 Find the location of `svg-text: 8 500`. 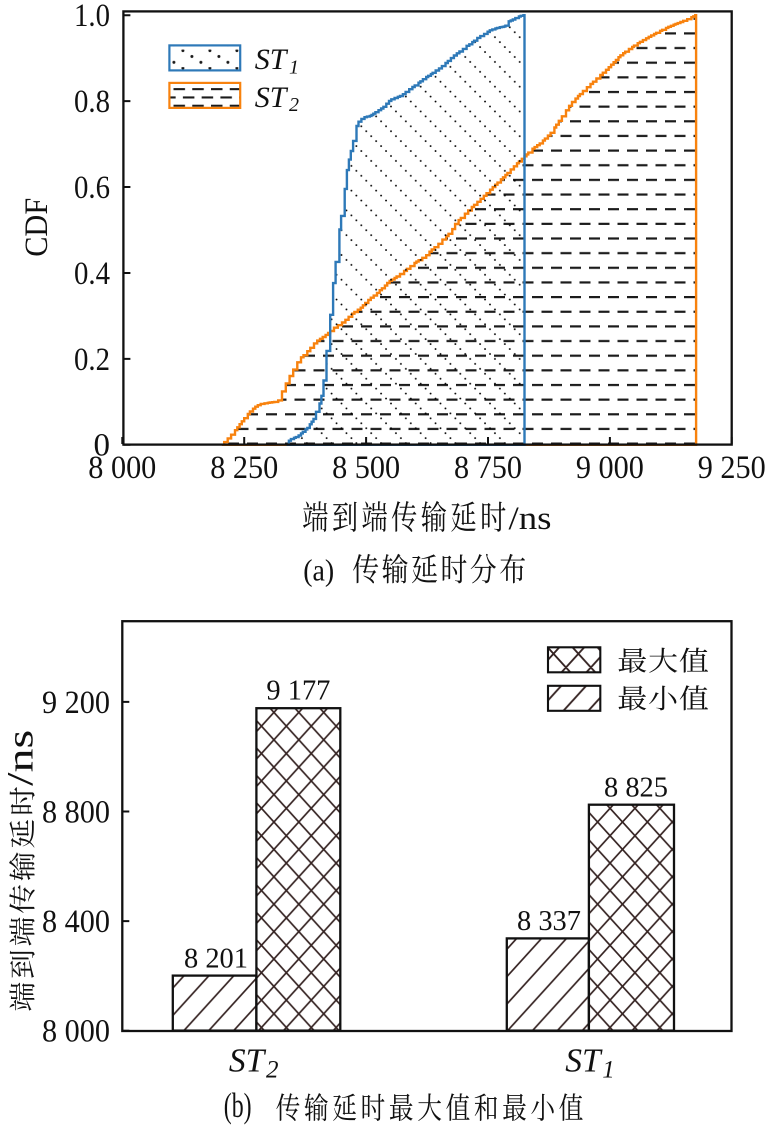

svg-text: 8 500 is located at coordinates (366, 468).